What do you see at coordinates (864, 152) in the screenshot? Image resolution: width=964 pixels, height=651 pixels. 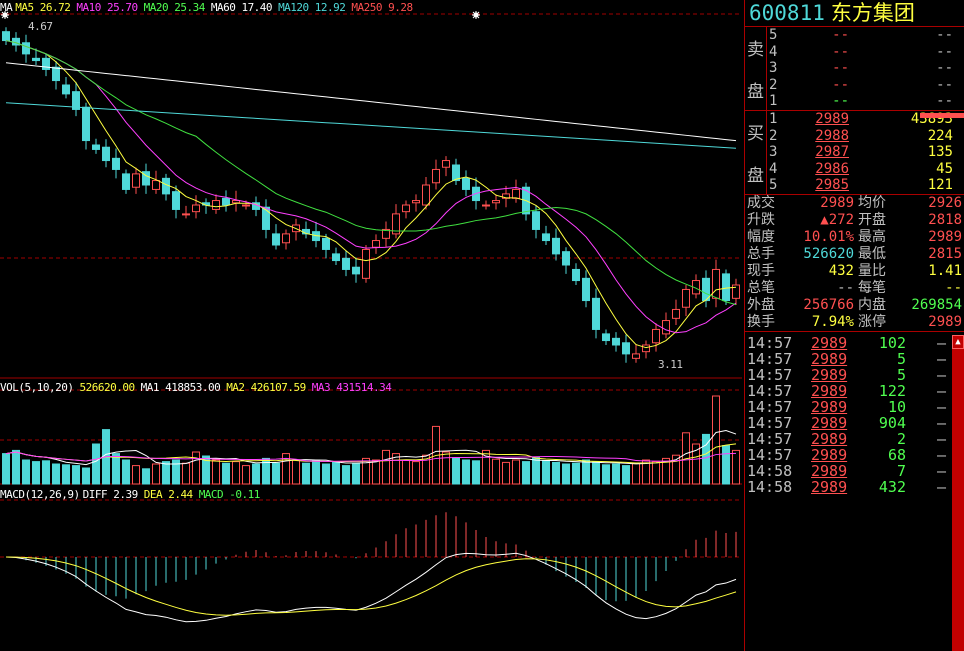 I see `buy-row: 3 2987 135` at bounding box center [864, 152].